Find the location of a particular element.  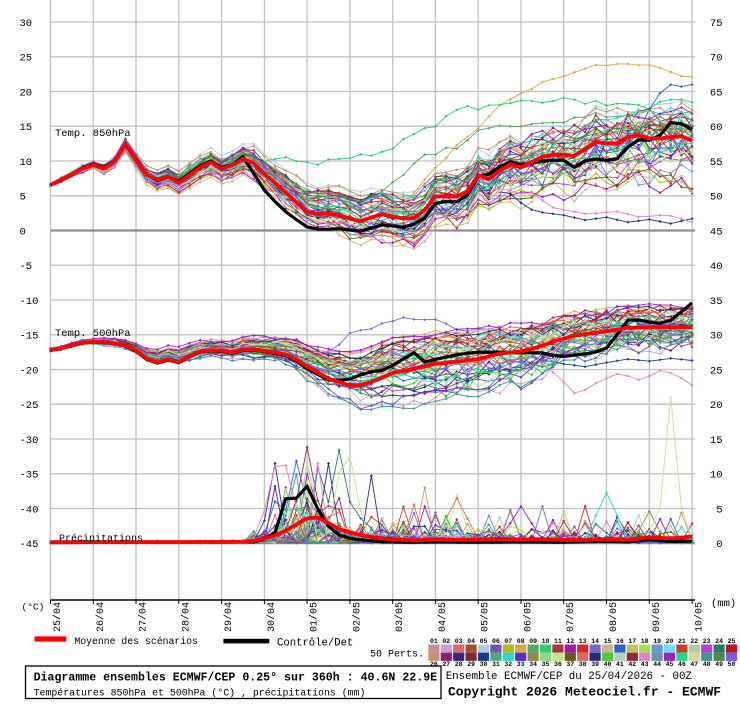

svg-text: 43 is located at coordinates (645, 664).